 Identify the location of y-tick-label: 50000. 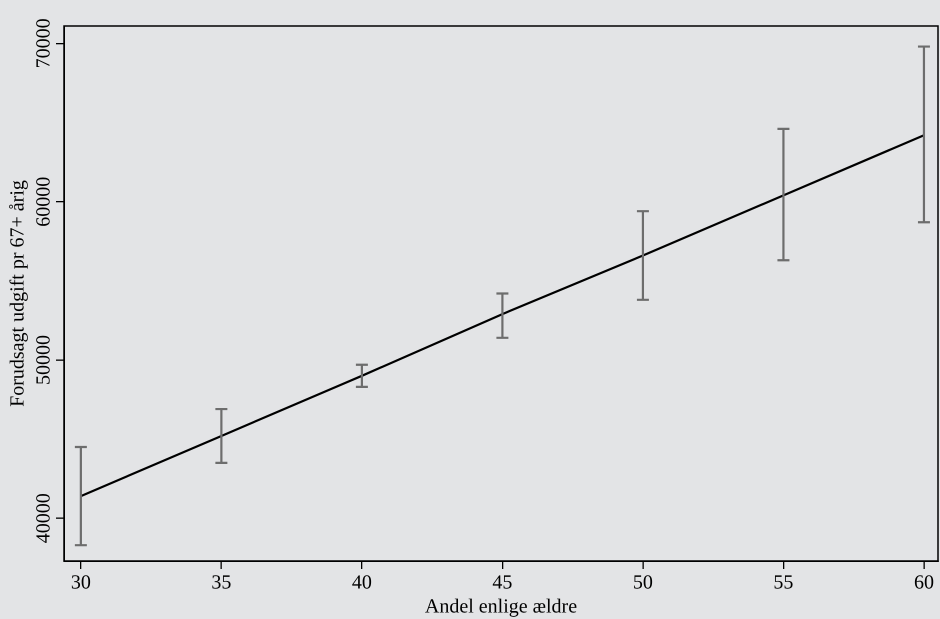
(43, 359).